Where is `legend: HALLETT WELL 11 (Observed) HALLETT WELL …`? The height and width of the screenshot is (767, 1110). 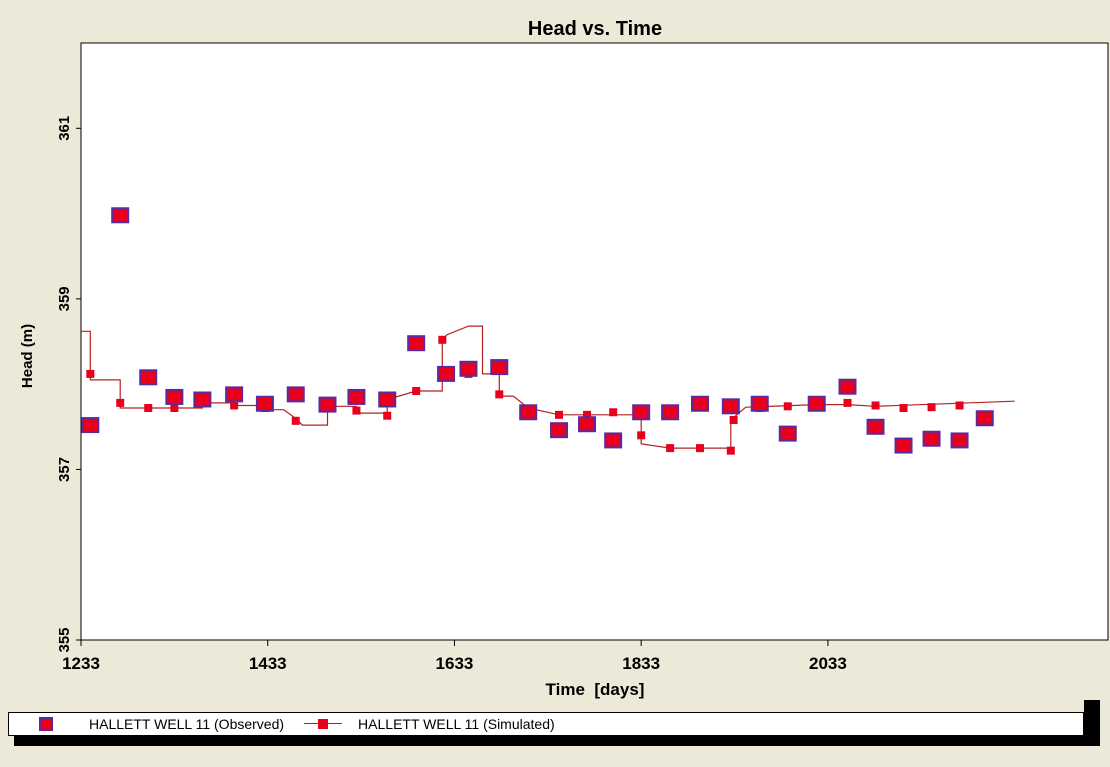 legend: HALLETT WELL 11 (Observed) HALLETT WELL … is located at coordinates (546, 724).